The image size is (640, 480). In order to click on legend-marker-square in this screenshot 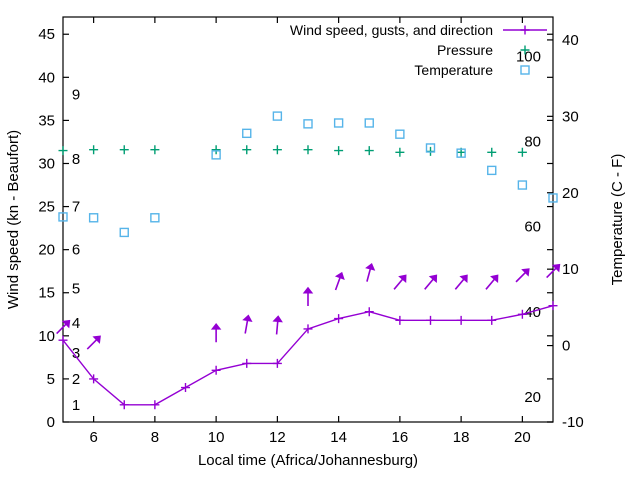, I will do `click(525, 70)`.